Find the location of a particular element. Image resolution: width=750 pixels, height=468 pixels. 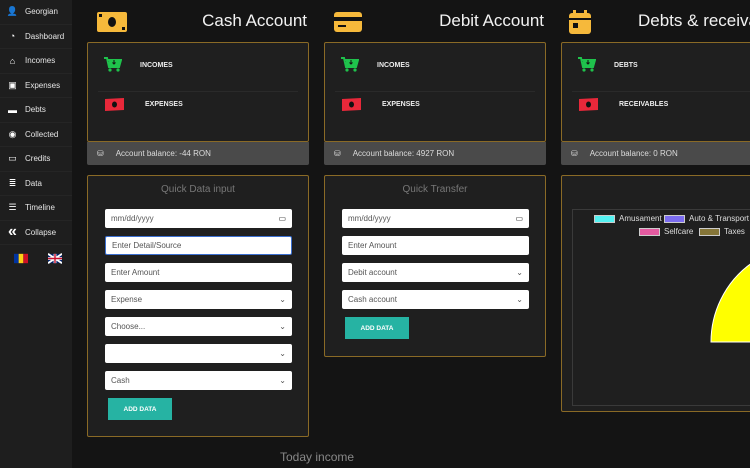

sidebar-item-dashboard: ◔ Dashboard is located at coordinates (36, 37).